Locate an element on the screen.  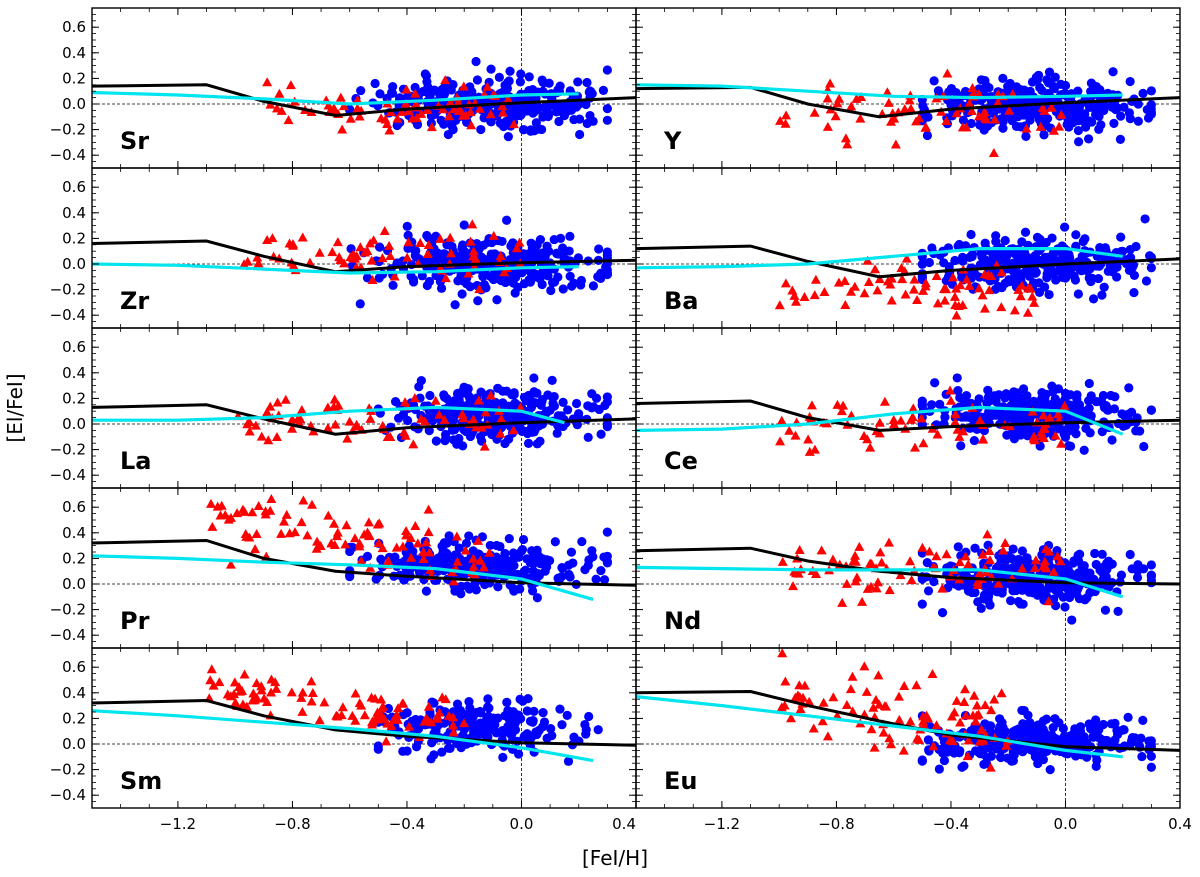
data-points is located at coordinates (965, 414).